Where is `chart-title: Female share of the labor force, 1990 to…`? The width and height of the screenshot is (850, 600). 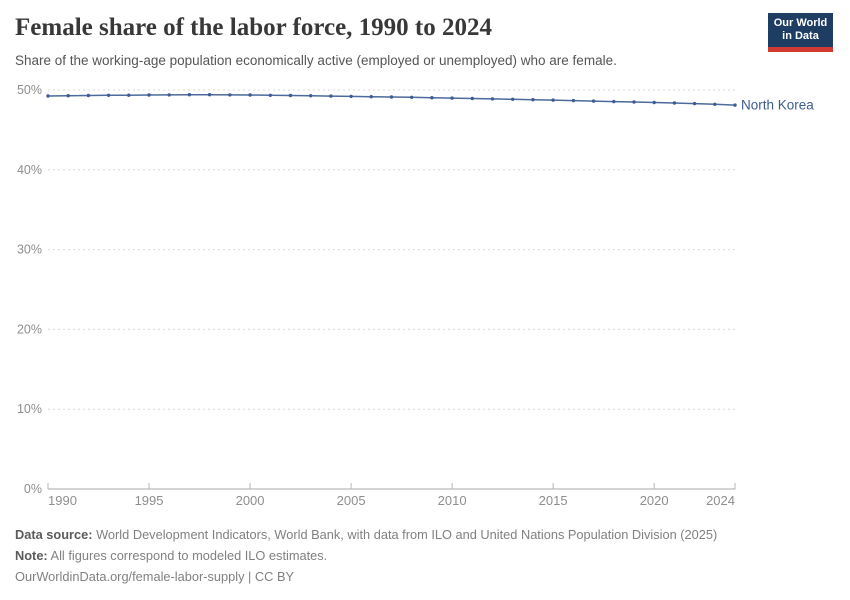 chart-title: Female share of the labor force, 1990 to… is located at coordinates (253, 27).